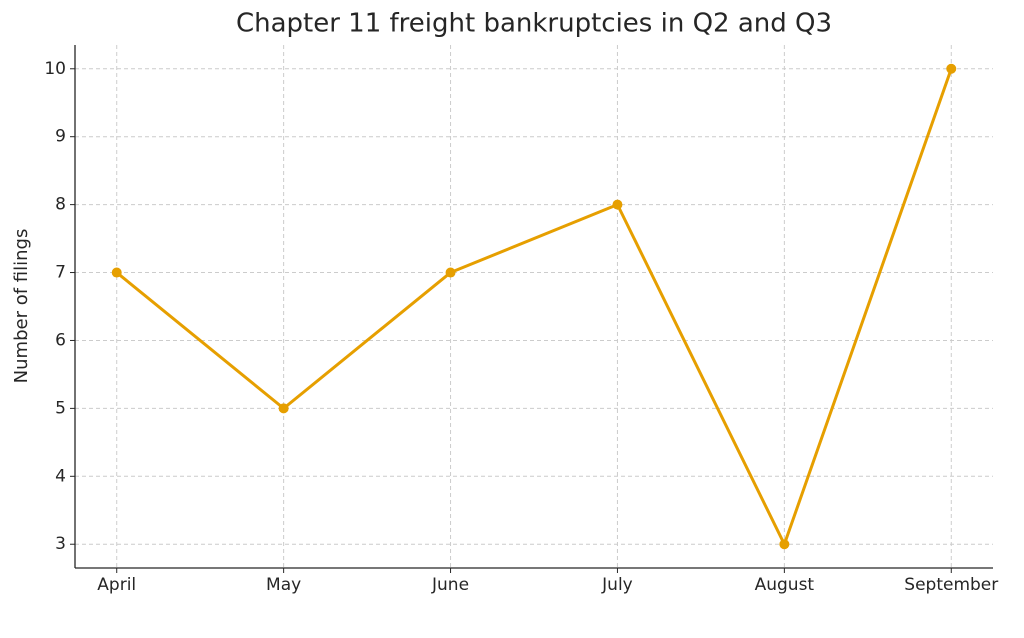 The height and width of the screenshot is (638, 1024). I want to click on y-tick-label: 9, so click(60, 137).